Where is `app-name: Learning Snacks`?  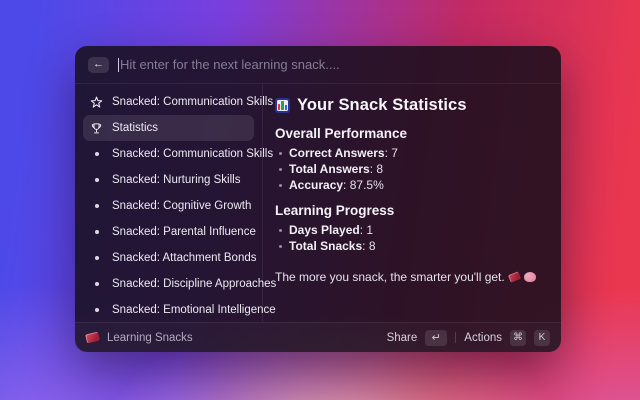 app-name: Learning Snacks is located at coordinates (150, 337).